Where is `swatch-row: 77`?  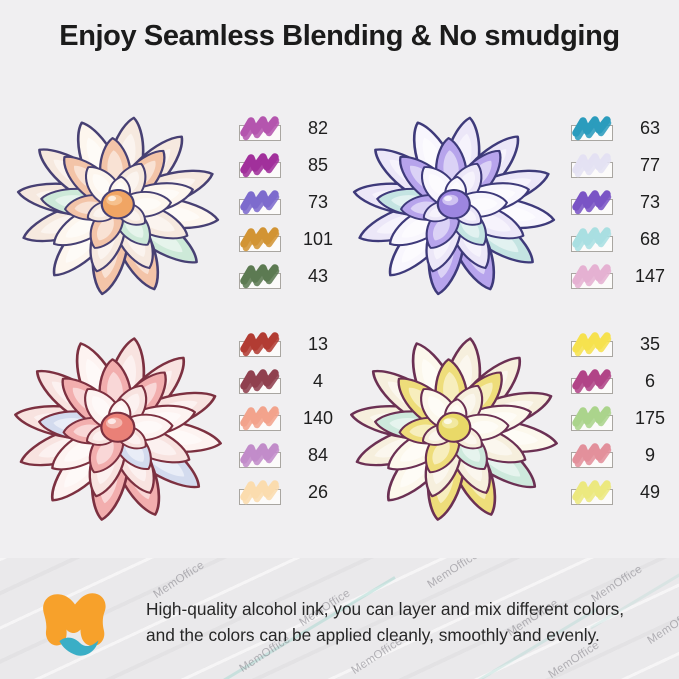
swatch-row: 77 is located at coordinates (621, 165).